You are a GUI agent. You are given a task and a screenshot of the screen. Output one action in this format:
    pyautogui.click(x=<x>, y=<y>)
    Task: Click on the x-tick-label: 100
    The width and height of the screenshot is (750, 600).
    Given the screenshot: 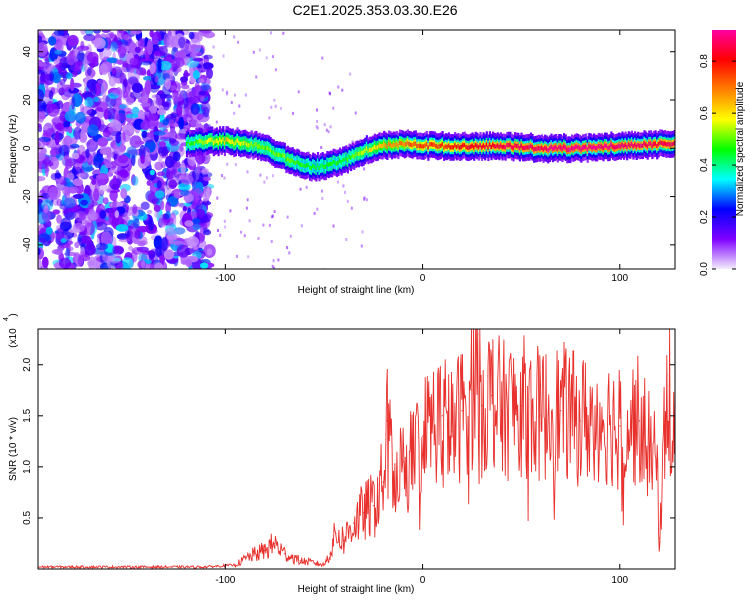 What is the action you would take?
    pyautogui.click(x=619, y=278)
    